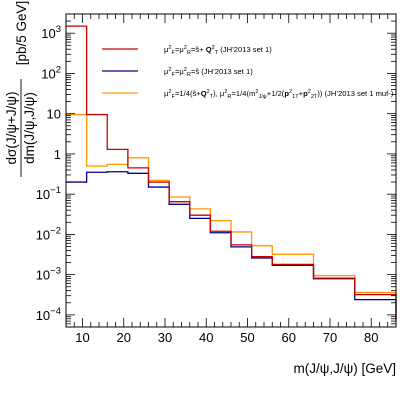  I want to click on x-tick-label: 30, so click(165, 337).